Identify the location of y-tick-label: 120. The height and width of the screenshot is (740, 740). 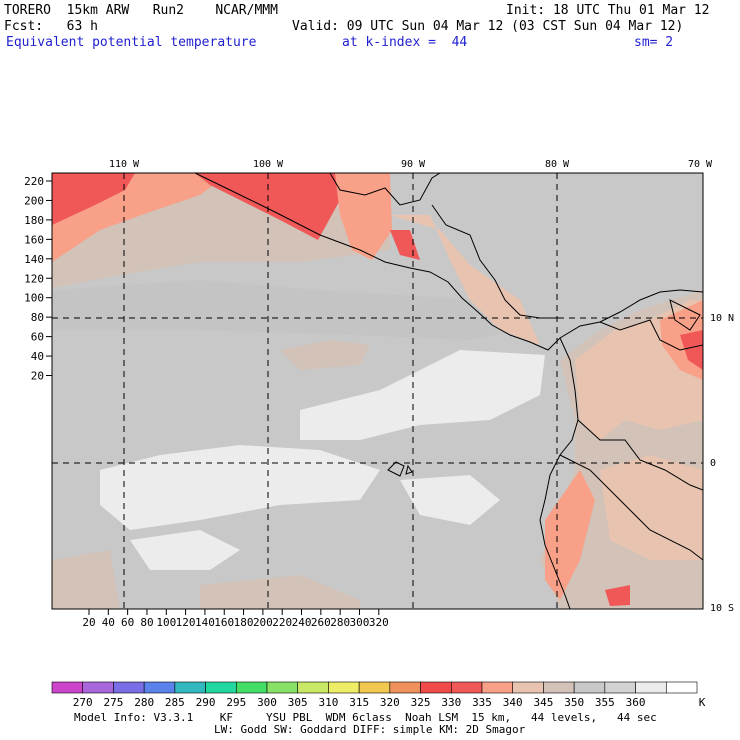
(34, 278).